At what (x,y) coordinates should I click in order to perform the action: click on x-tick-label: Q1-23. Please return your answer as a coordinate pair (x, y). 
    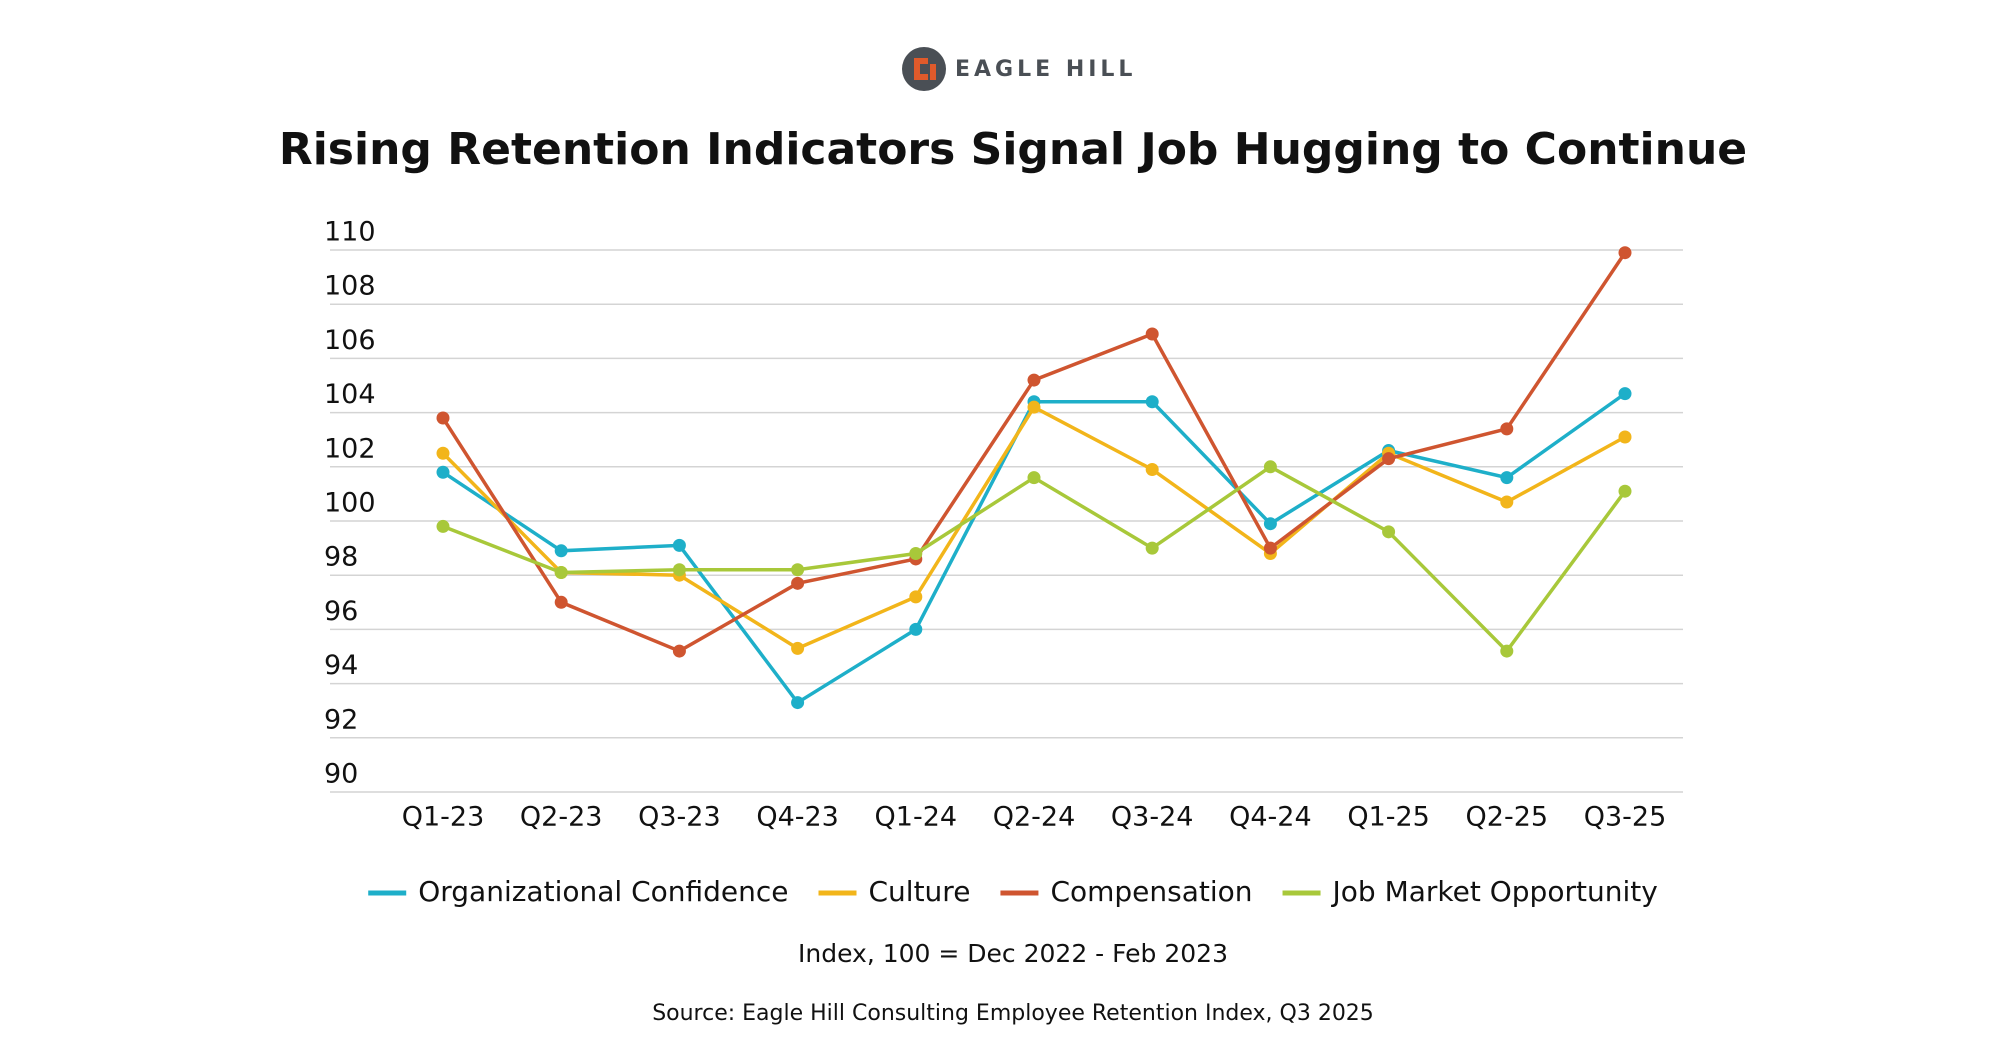
    Looking at the image, I should click on (443, 817).